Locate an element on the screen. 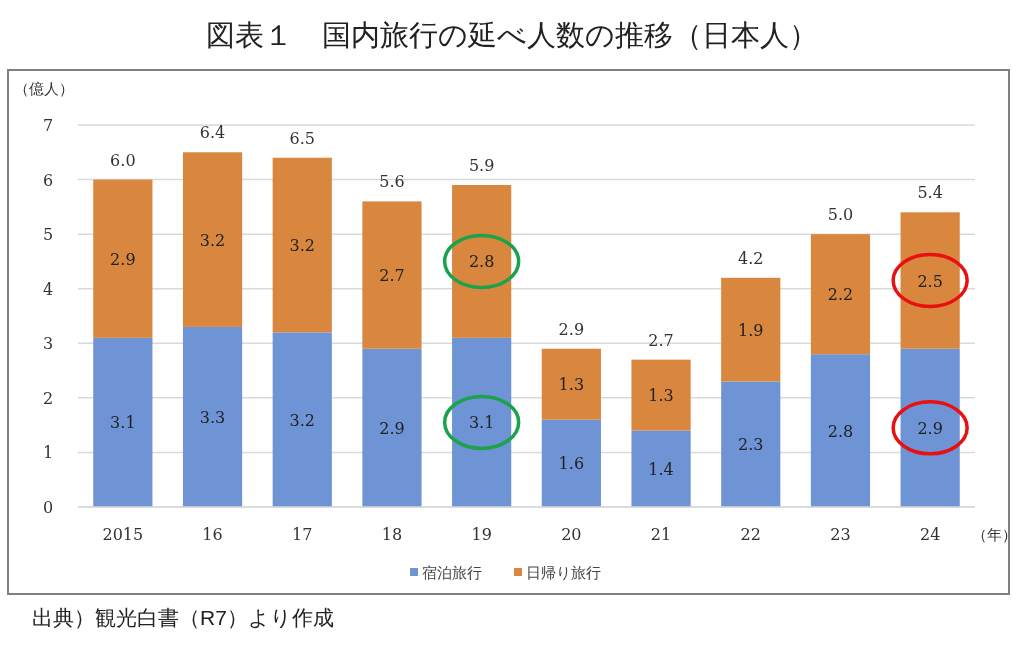 The image size is (1024, 652). y-tick-label: 5 is located at coordinates (48, 235).